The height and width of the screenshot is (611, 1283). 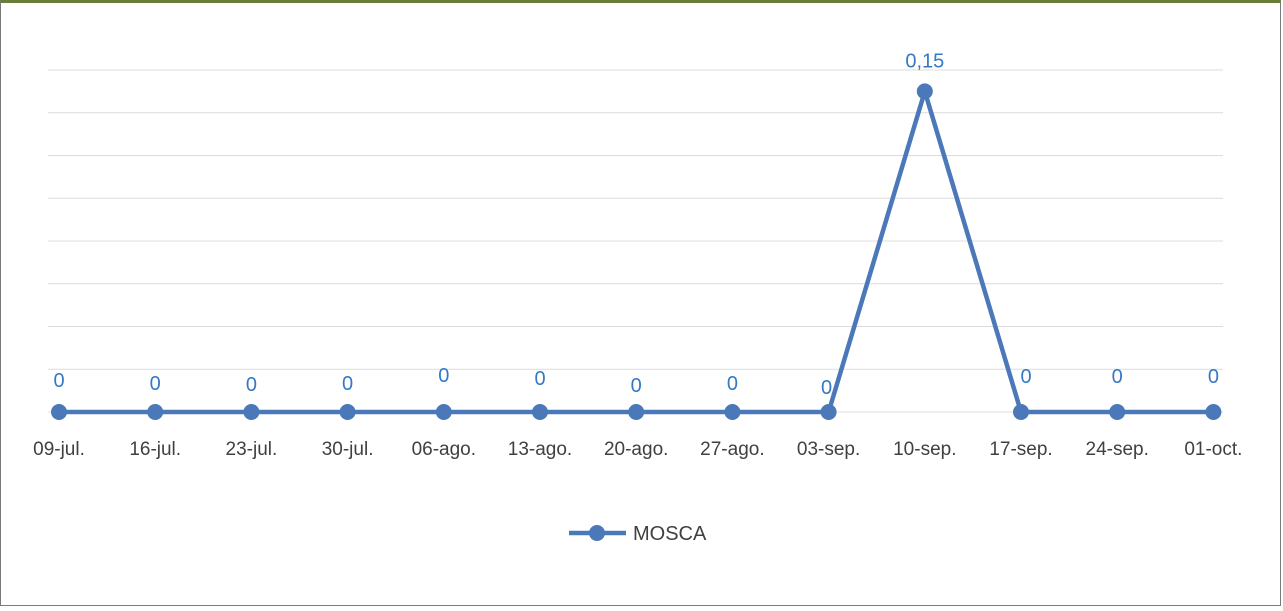 What do you see at coordinates (924, 449) in the screenshot?
I see `x-tick-label-10: 10-sep.` at bounding box center [924, 449].